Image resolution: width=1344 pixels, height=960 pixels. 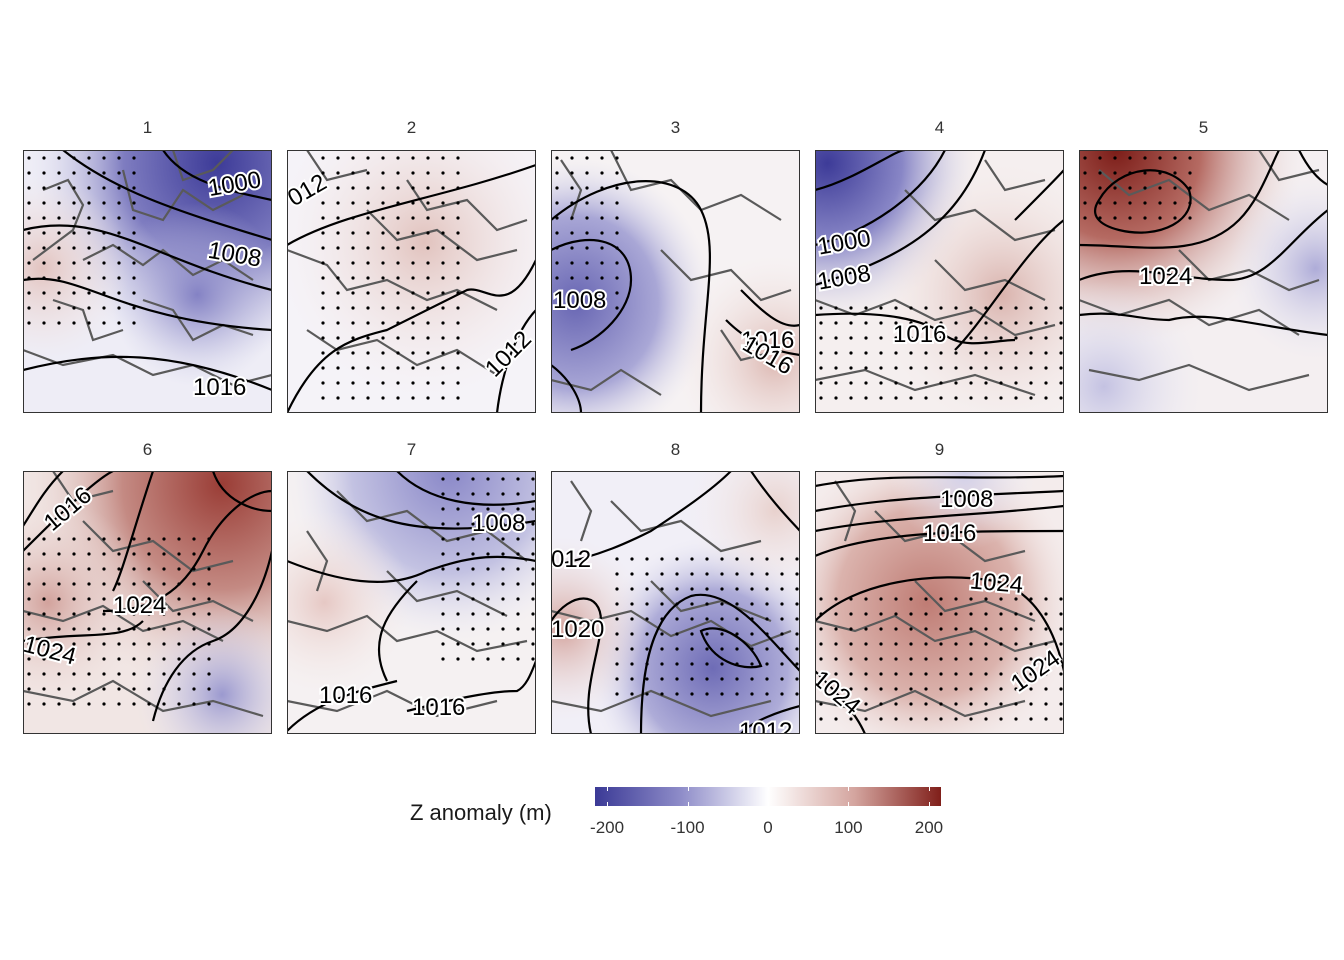 What do you see at coordinates (966, 499) in the screenshot?
I see `contour-label: 1008` at bounding box center [966, 499].